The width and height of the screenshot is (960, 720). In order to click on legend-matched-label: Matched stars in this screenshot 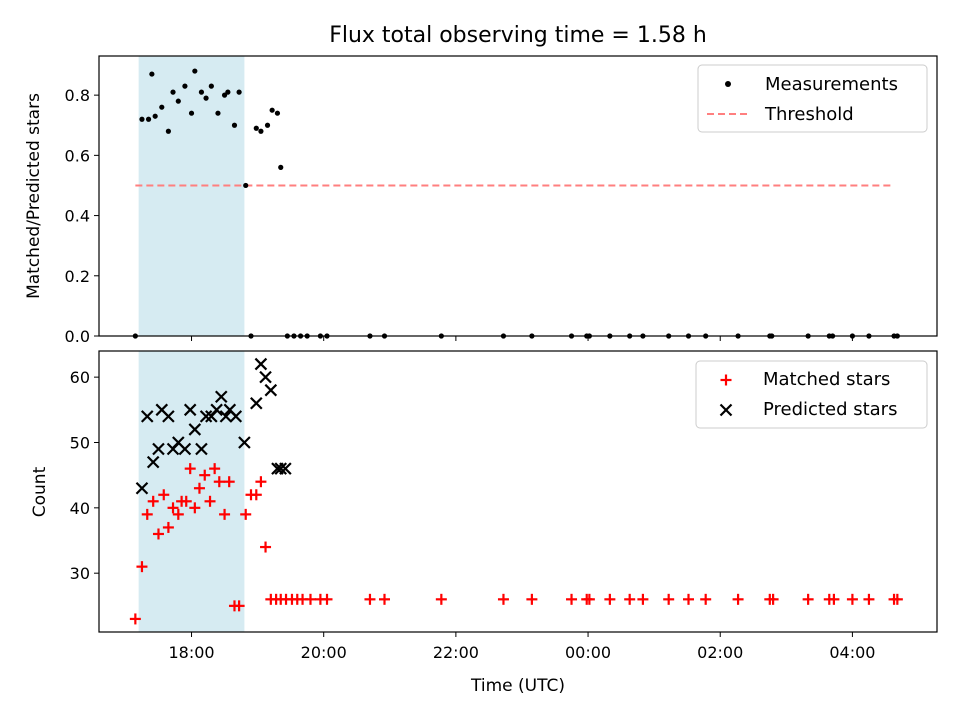, I will do `click(826, 379)`.